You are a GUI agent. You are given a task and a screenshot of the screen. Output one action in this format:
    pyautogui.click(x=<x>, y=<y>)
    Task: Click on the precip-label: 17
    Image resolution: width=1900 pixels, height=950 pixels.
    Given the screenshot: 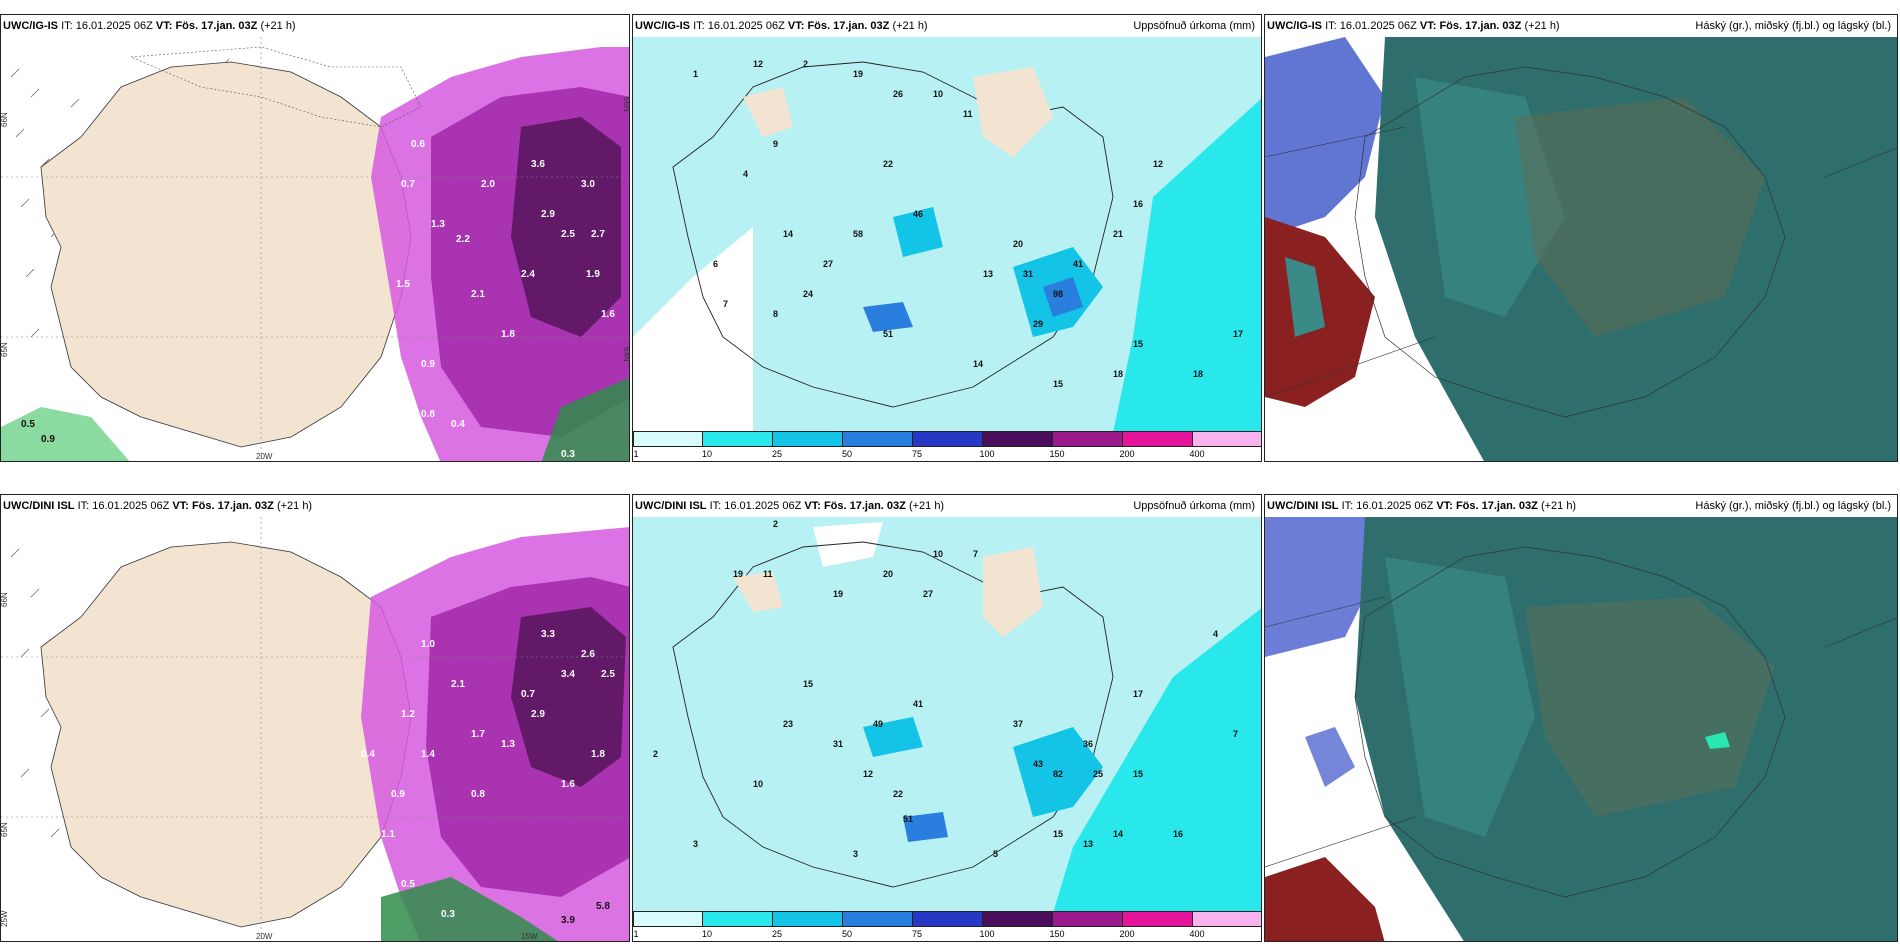 What is the action you would take?
    pyautogui.click(x=1138, y=694)
    